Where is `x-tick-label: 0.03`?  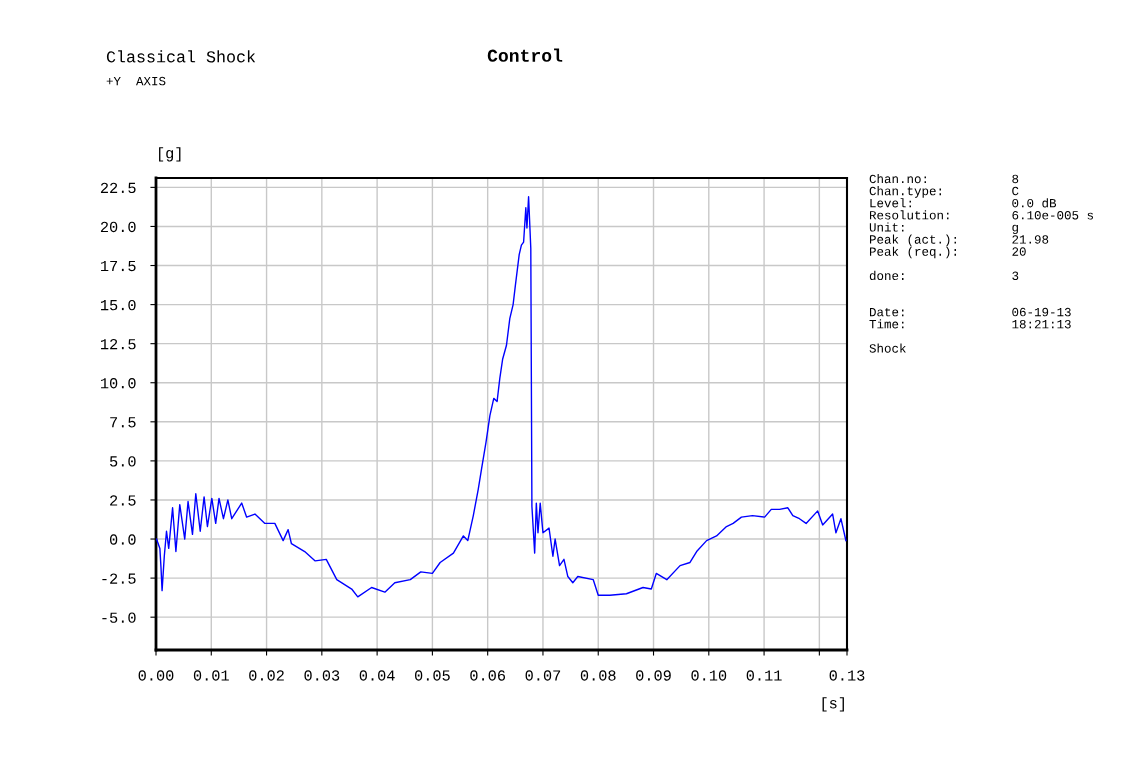 x-tick-label: 0.03 is located at coordinates (322, 675).